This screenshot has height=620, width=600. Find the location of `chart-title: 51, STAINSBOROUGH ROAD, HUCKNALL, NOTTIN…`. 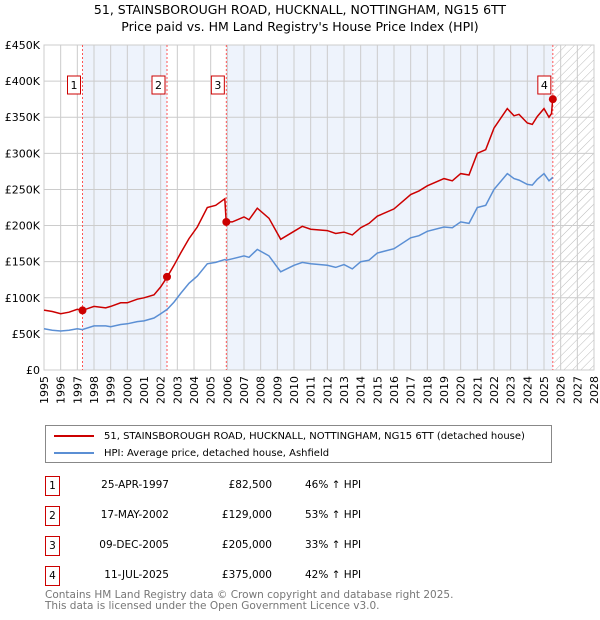

chart-title: 51, STAINSBOROUGH ROAD, HUCKNALL, NOTTIN… is located at coordinates (300, 9).